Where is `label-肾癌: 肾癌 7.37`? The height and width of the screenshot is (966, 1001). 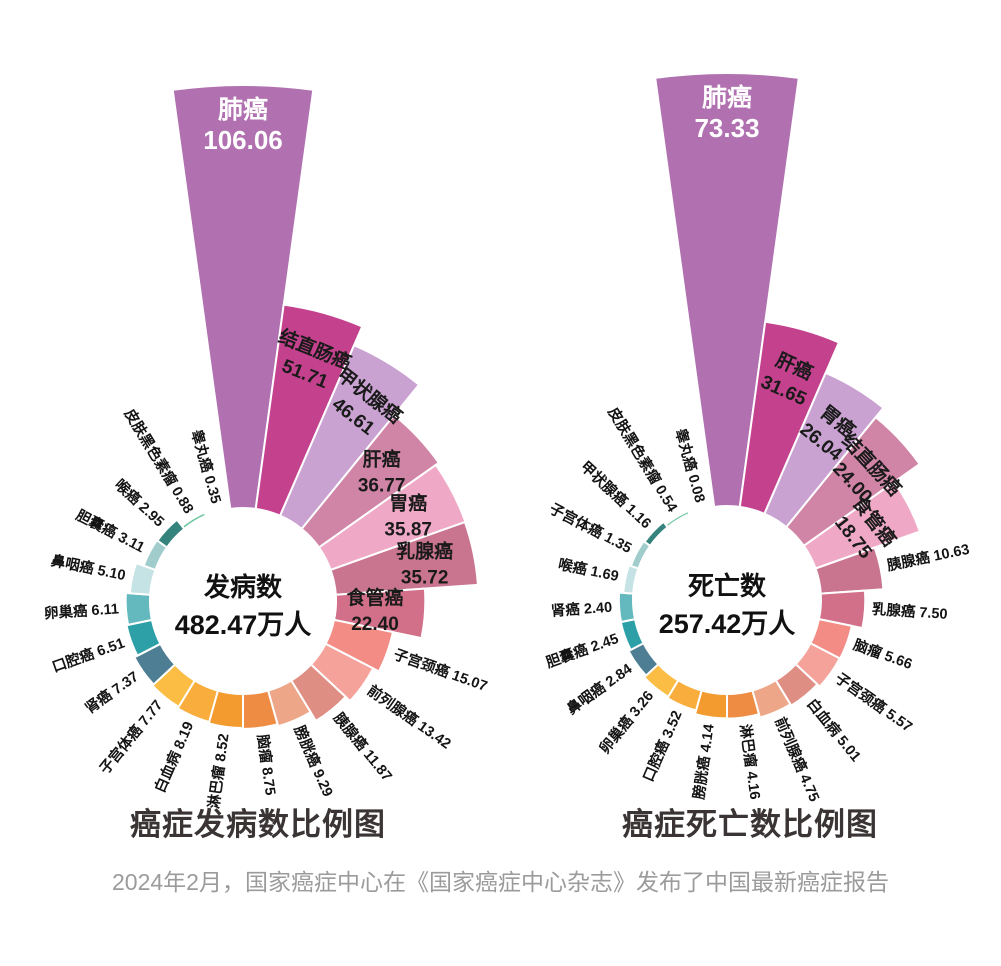 label-肾癌: 肾癌 7.37 is located at coordinates (111, 692).